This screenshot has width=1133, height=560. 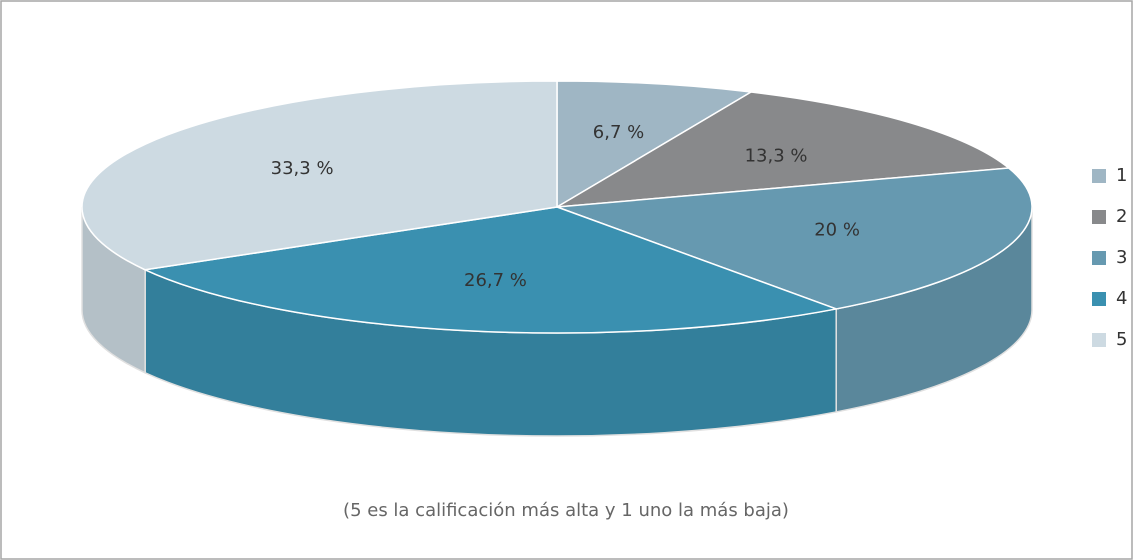 I want to click on data-label: 26,7 %, so click(x=495, y=280).